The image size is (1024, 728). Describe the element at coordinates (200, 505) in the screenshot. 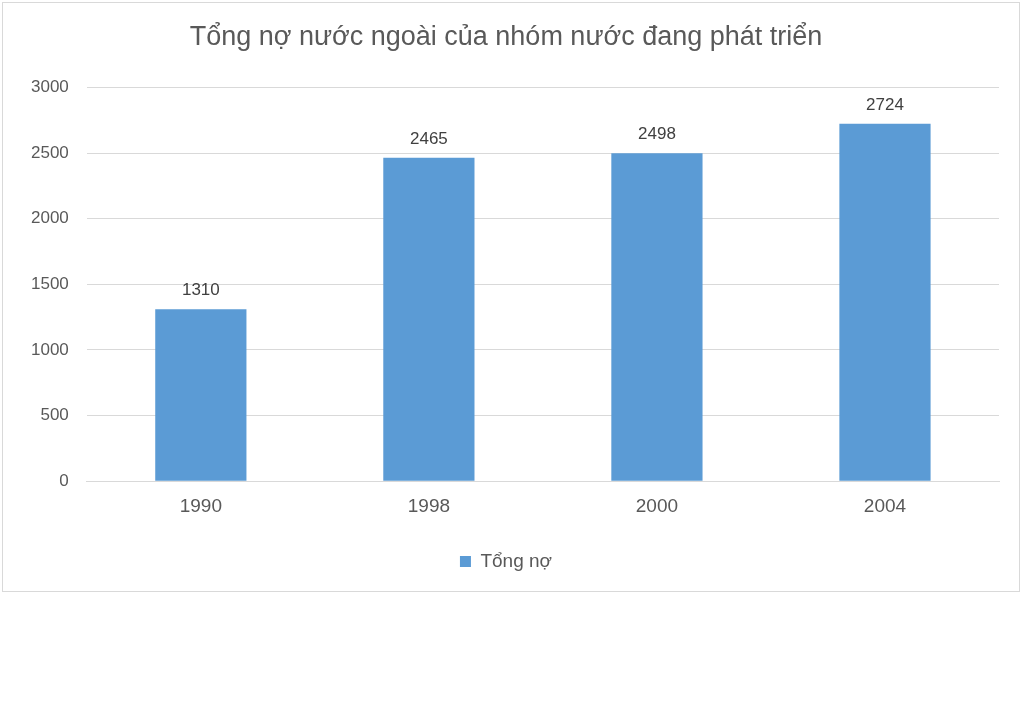

I see `x-tick-label: 1990` at that location.